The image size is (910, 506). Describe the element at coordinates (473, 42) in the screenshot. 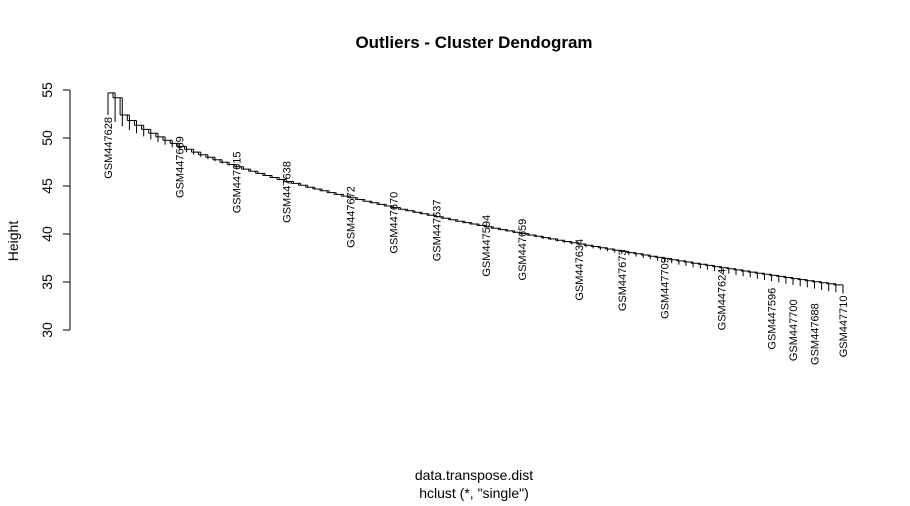

I see `chart-title: Outliers - Cluster Dendogram` at that location.